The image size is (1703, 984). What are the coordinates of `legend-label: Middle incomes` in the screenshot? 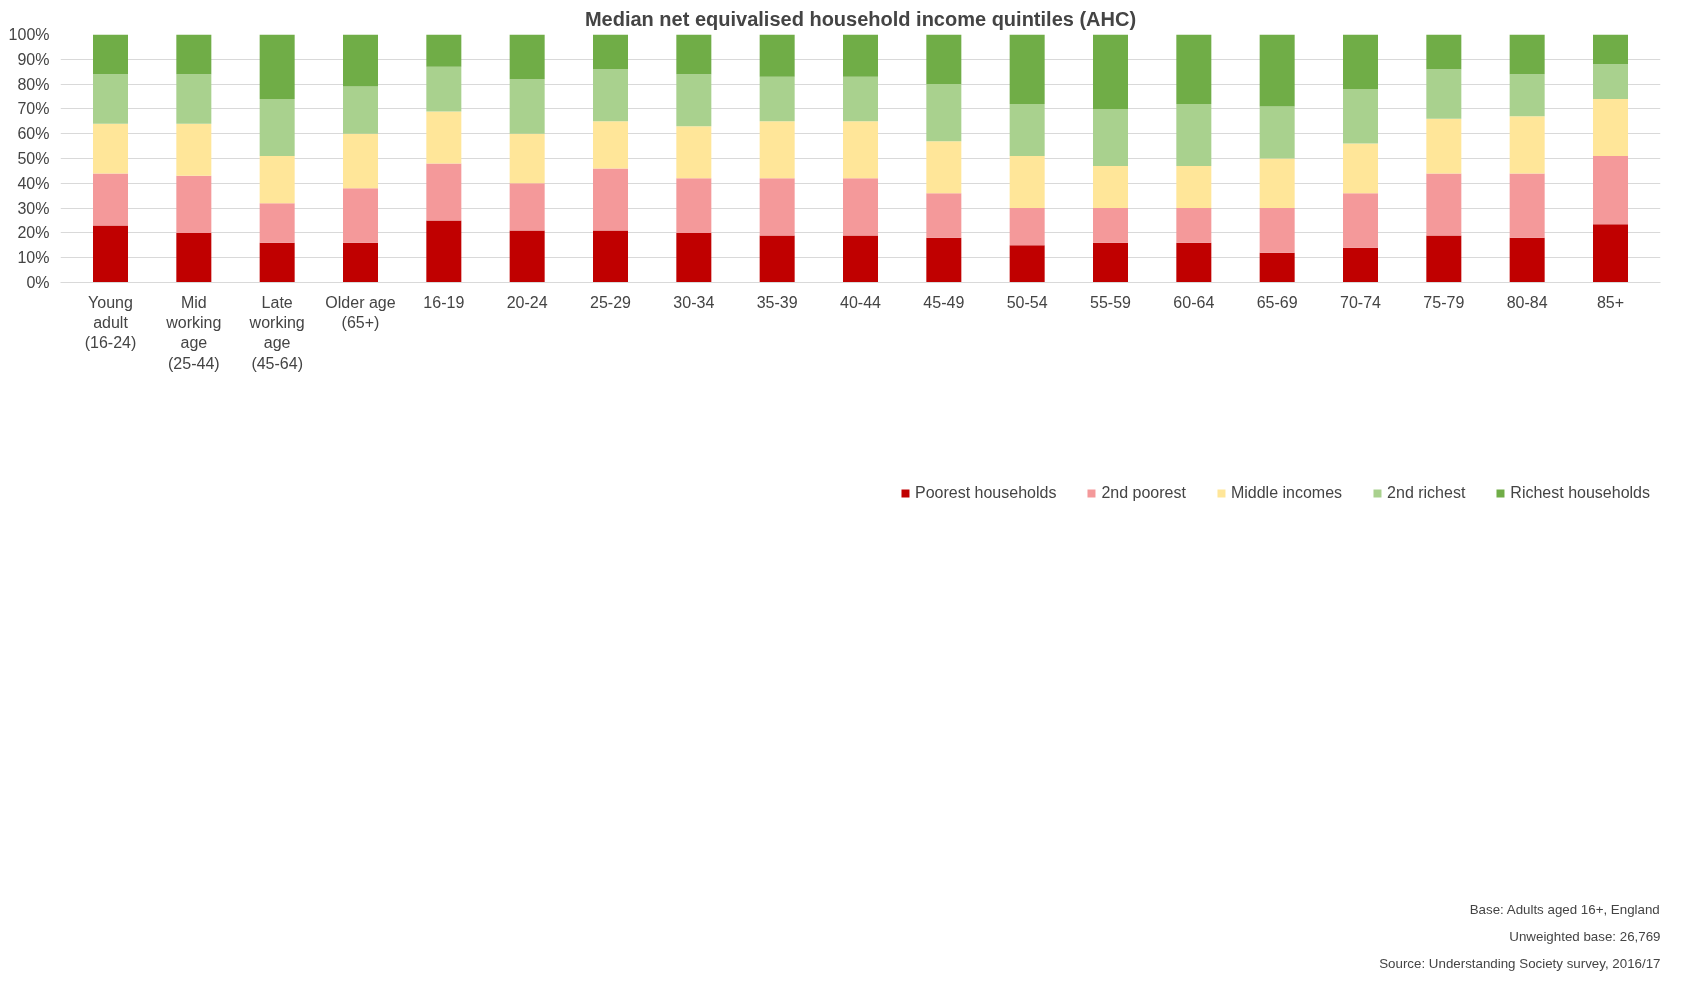 It's located at (1286, 493).